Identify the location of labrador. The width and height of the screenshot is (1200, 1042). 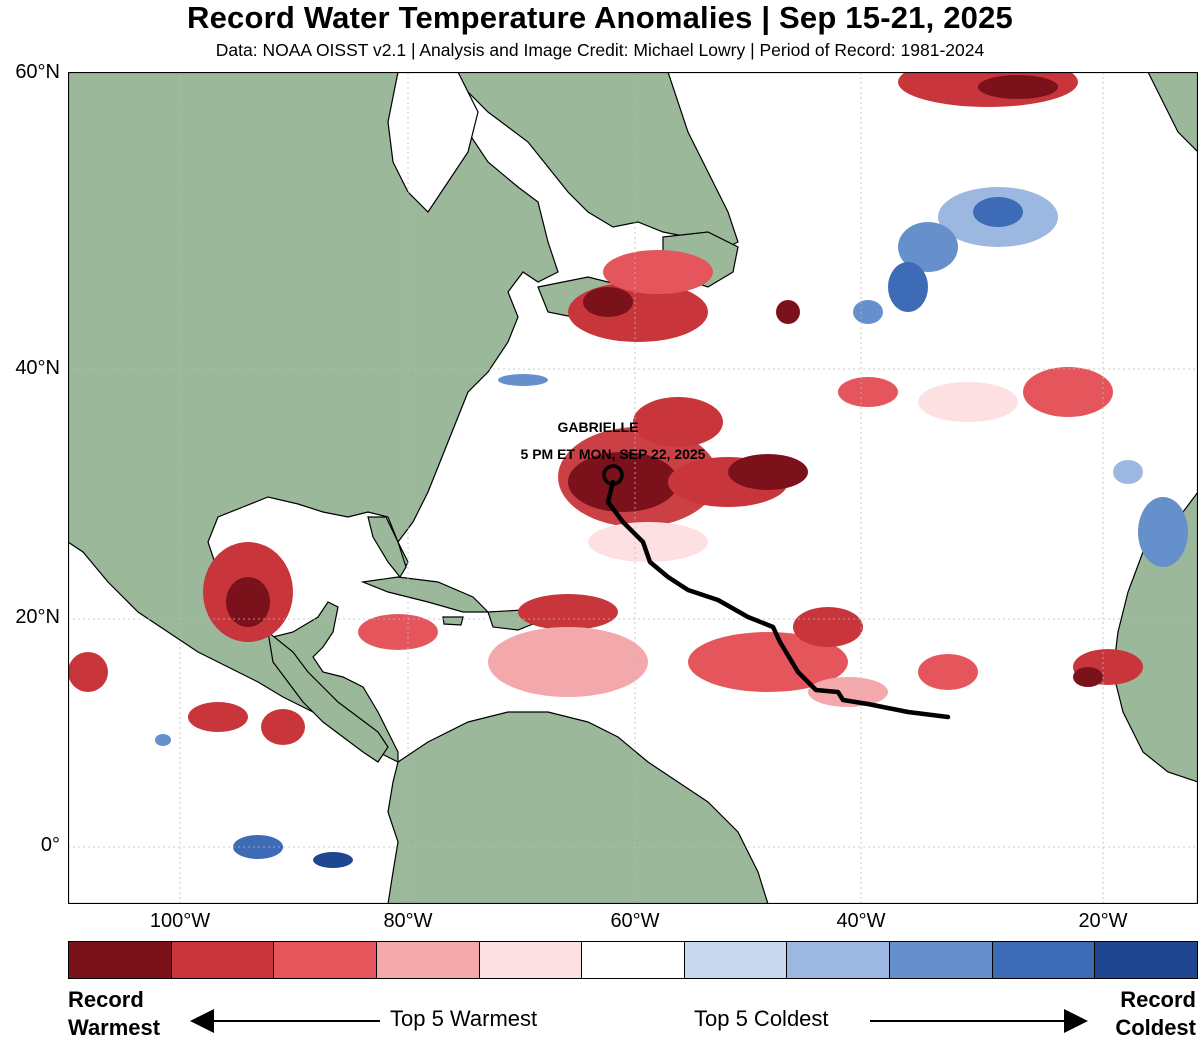
(593, 162).